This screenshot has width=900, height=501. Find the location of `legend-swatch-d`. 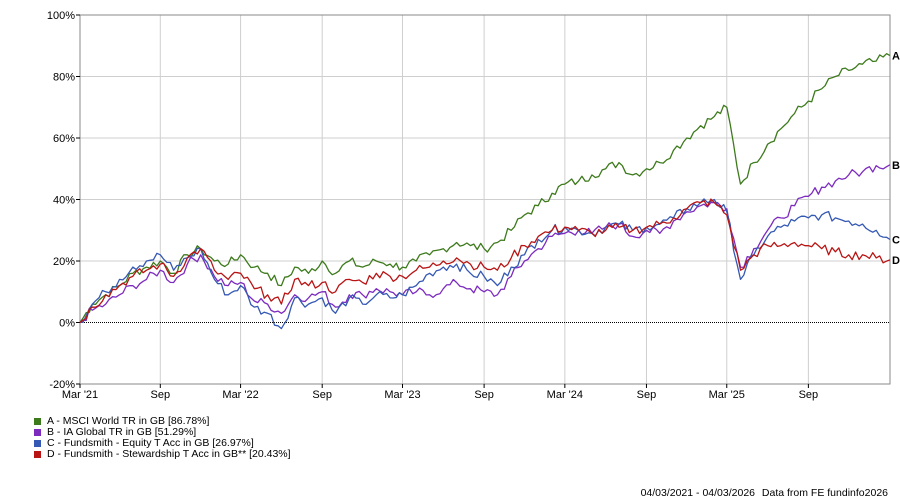

legend-swatch-d is located at coordinates (37, 454).